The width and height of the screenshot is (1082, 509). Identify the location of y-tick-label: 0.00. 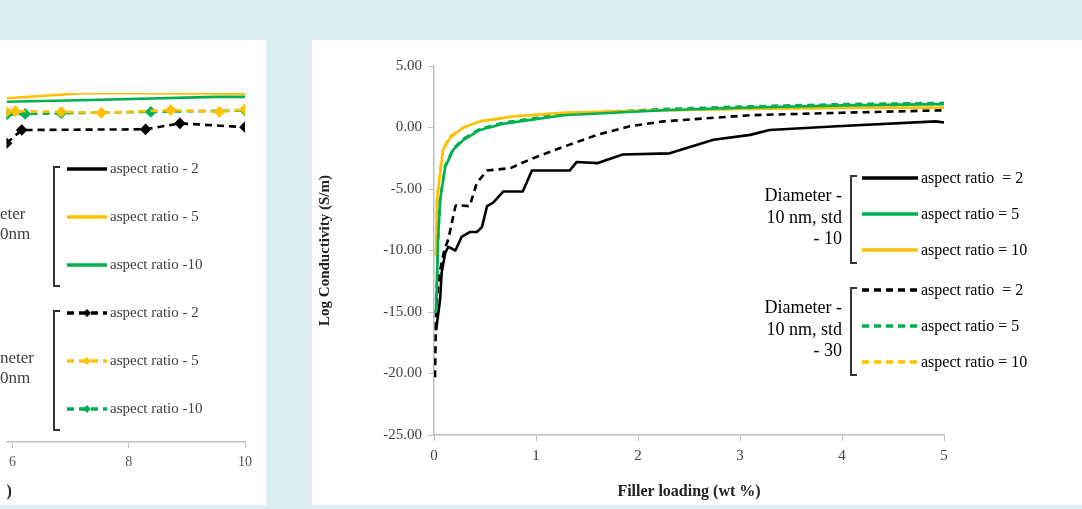
(408, 126).